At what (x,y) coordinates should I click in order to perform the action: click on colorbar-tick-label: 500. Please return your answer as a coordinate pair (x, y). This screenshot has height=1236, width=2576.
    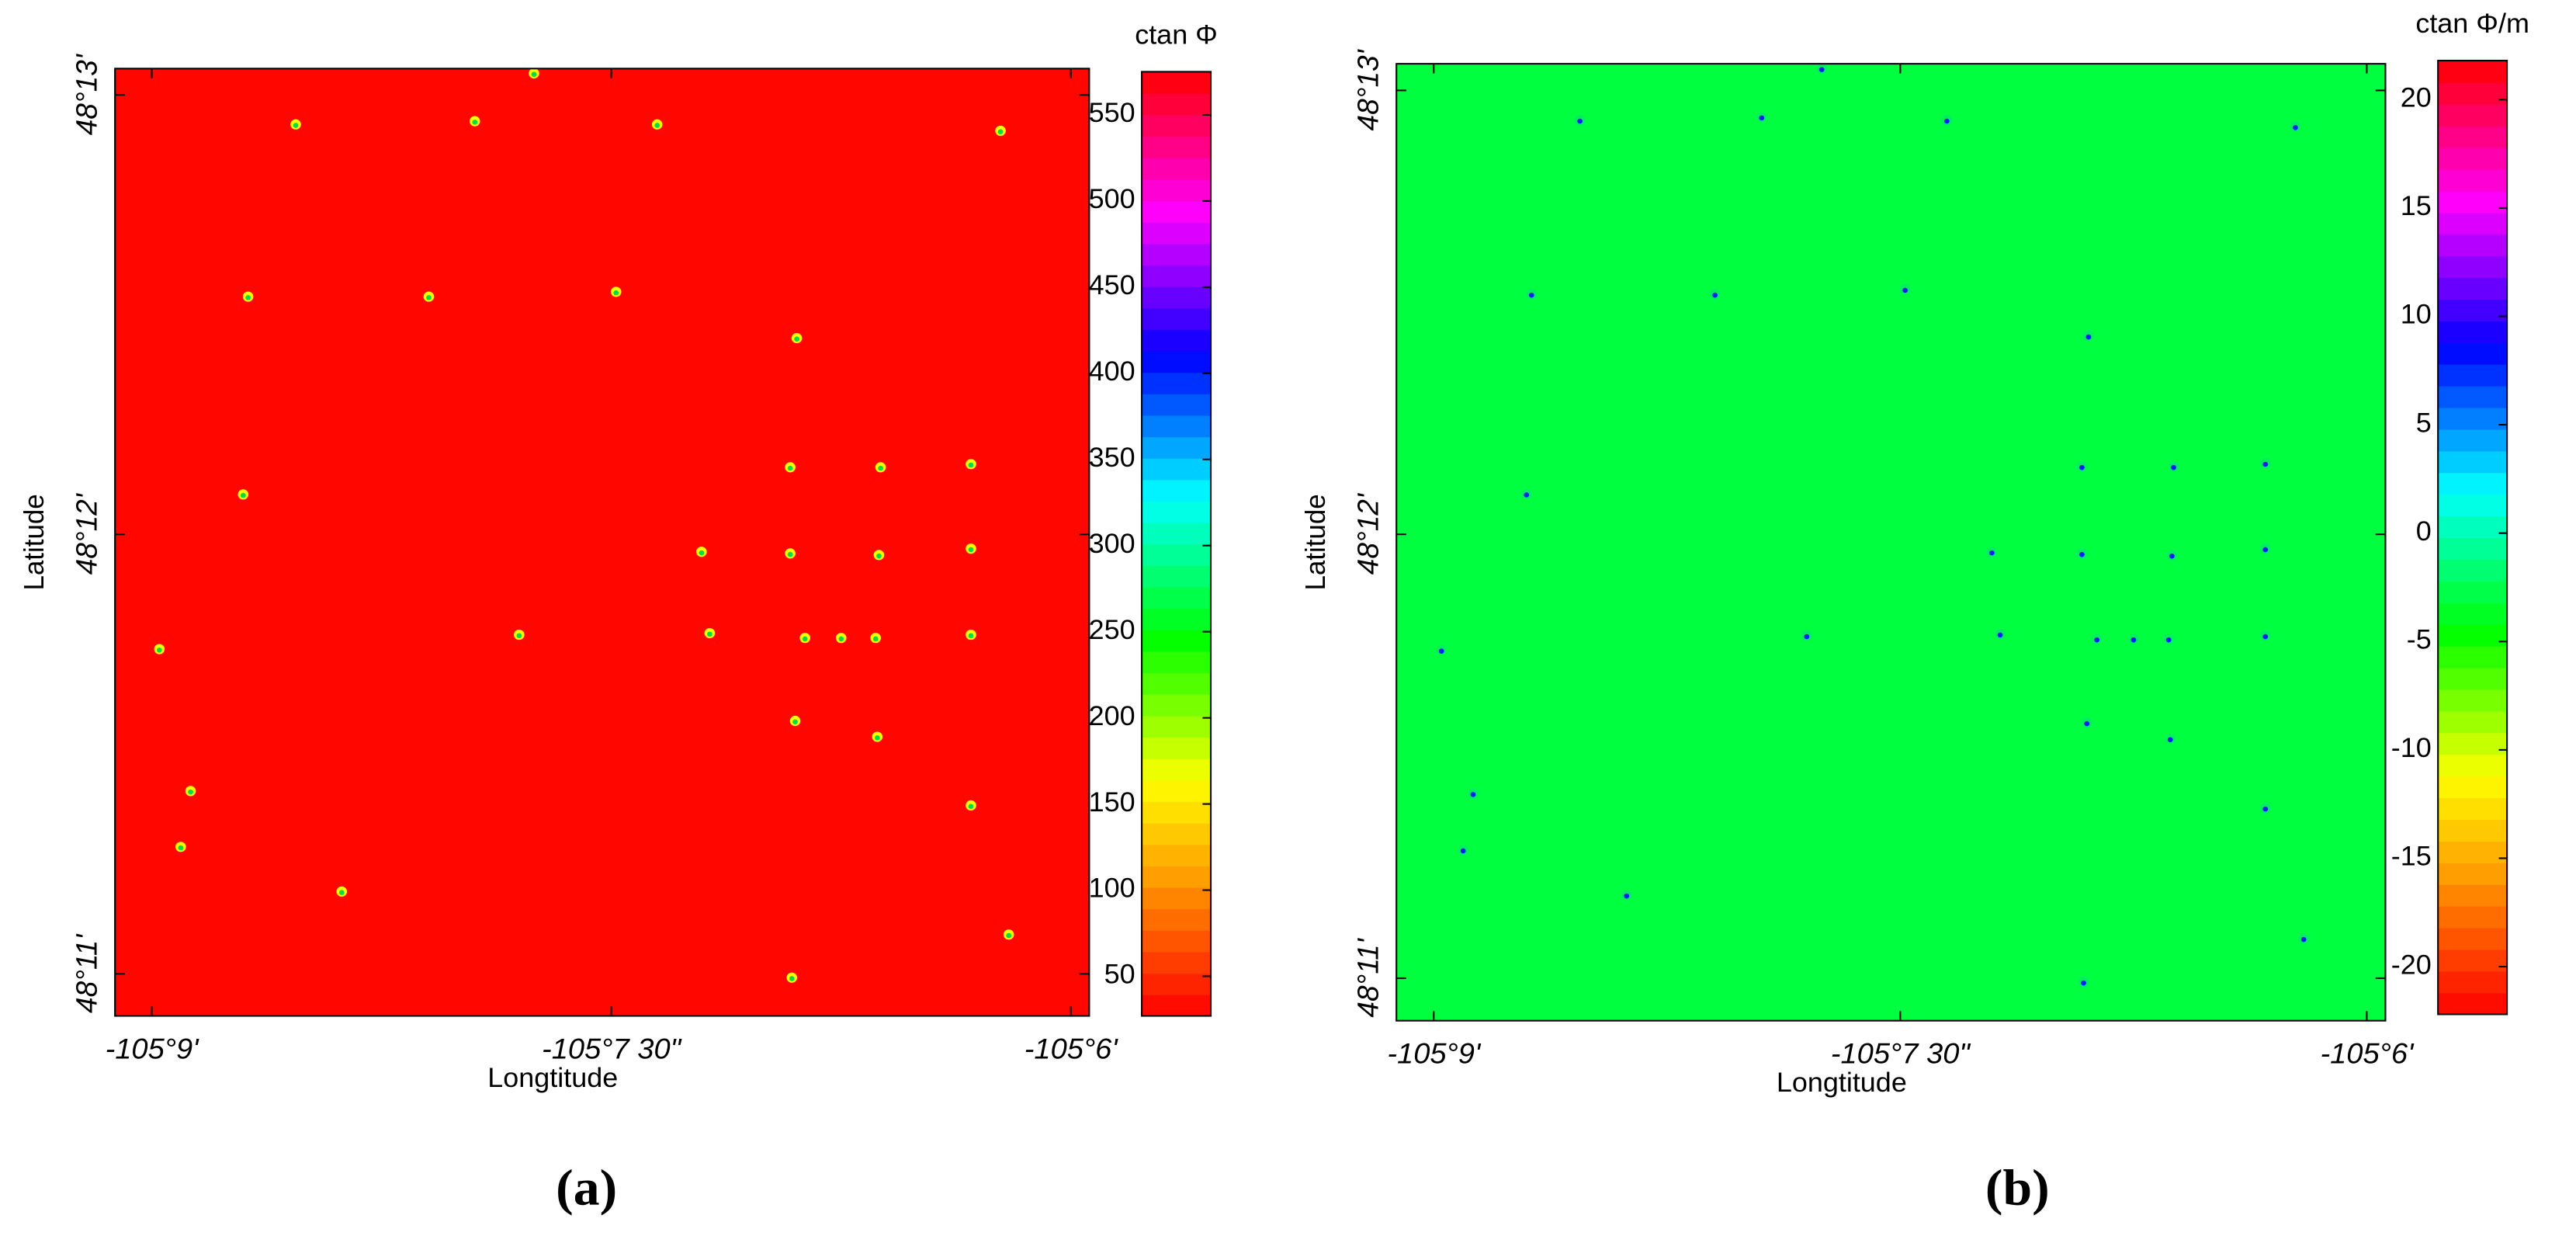
    Looking at the image, I should click on (1112, 199).